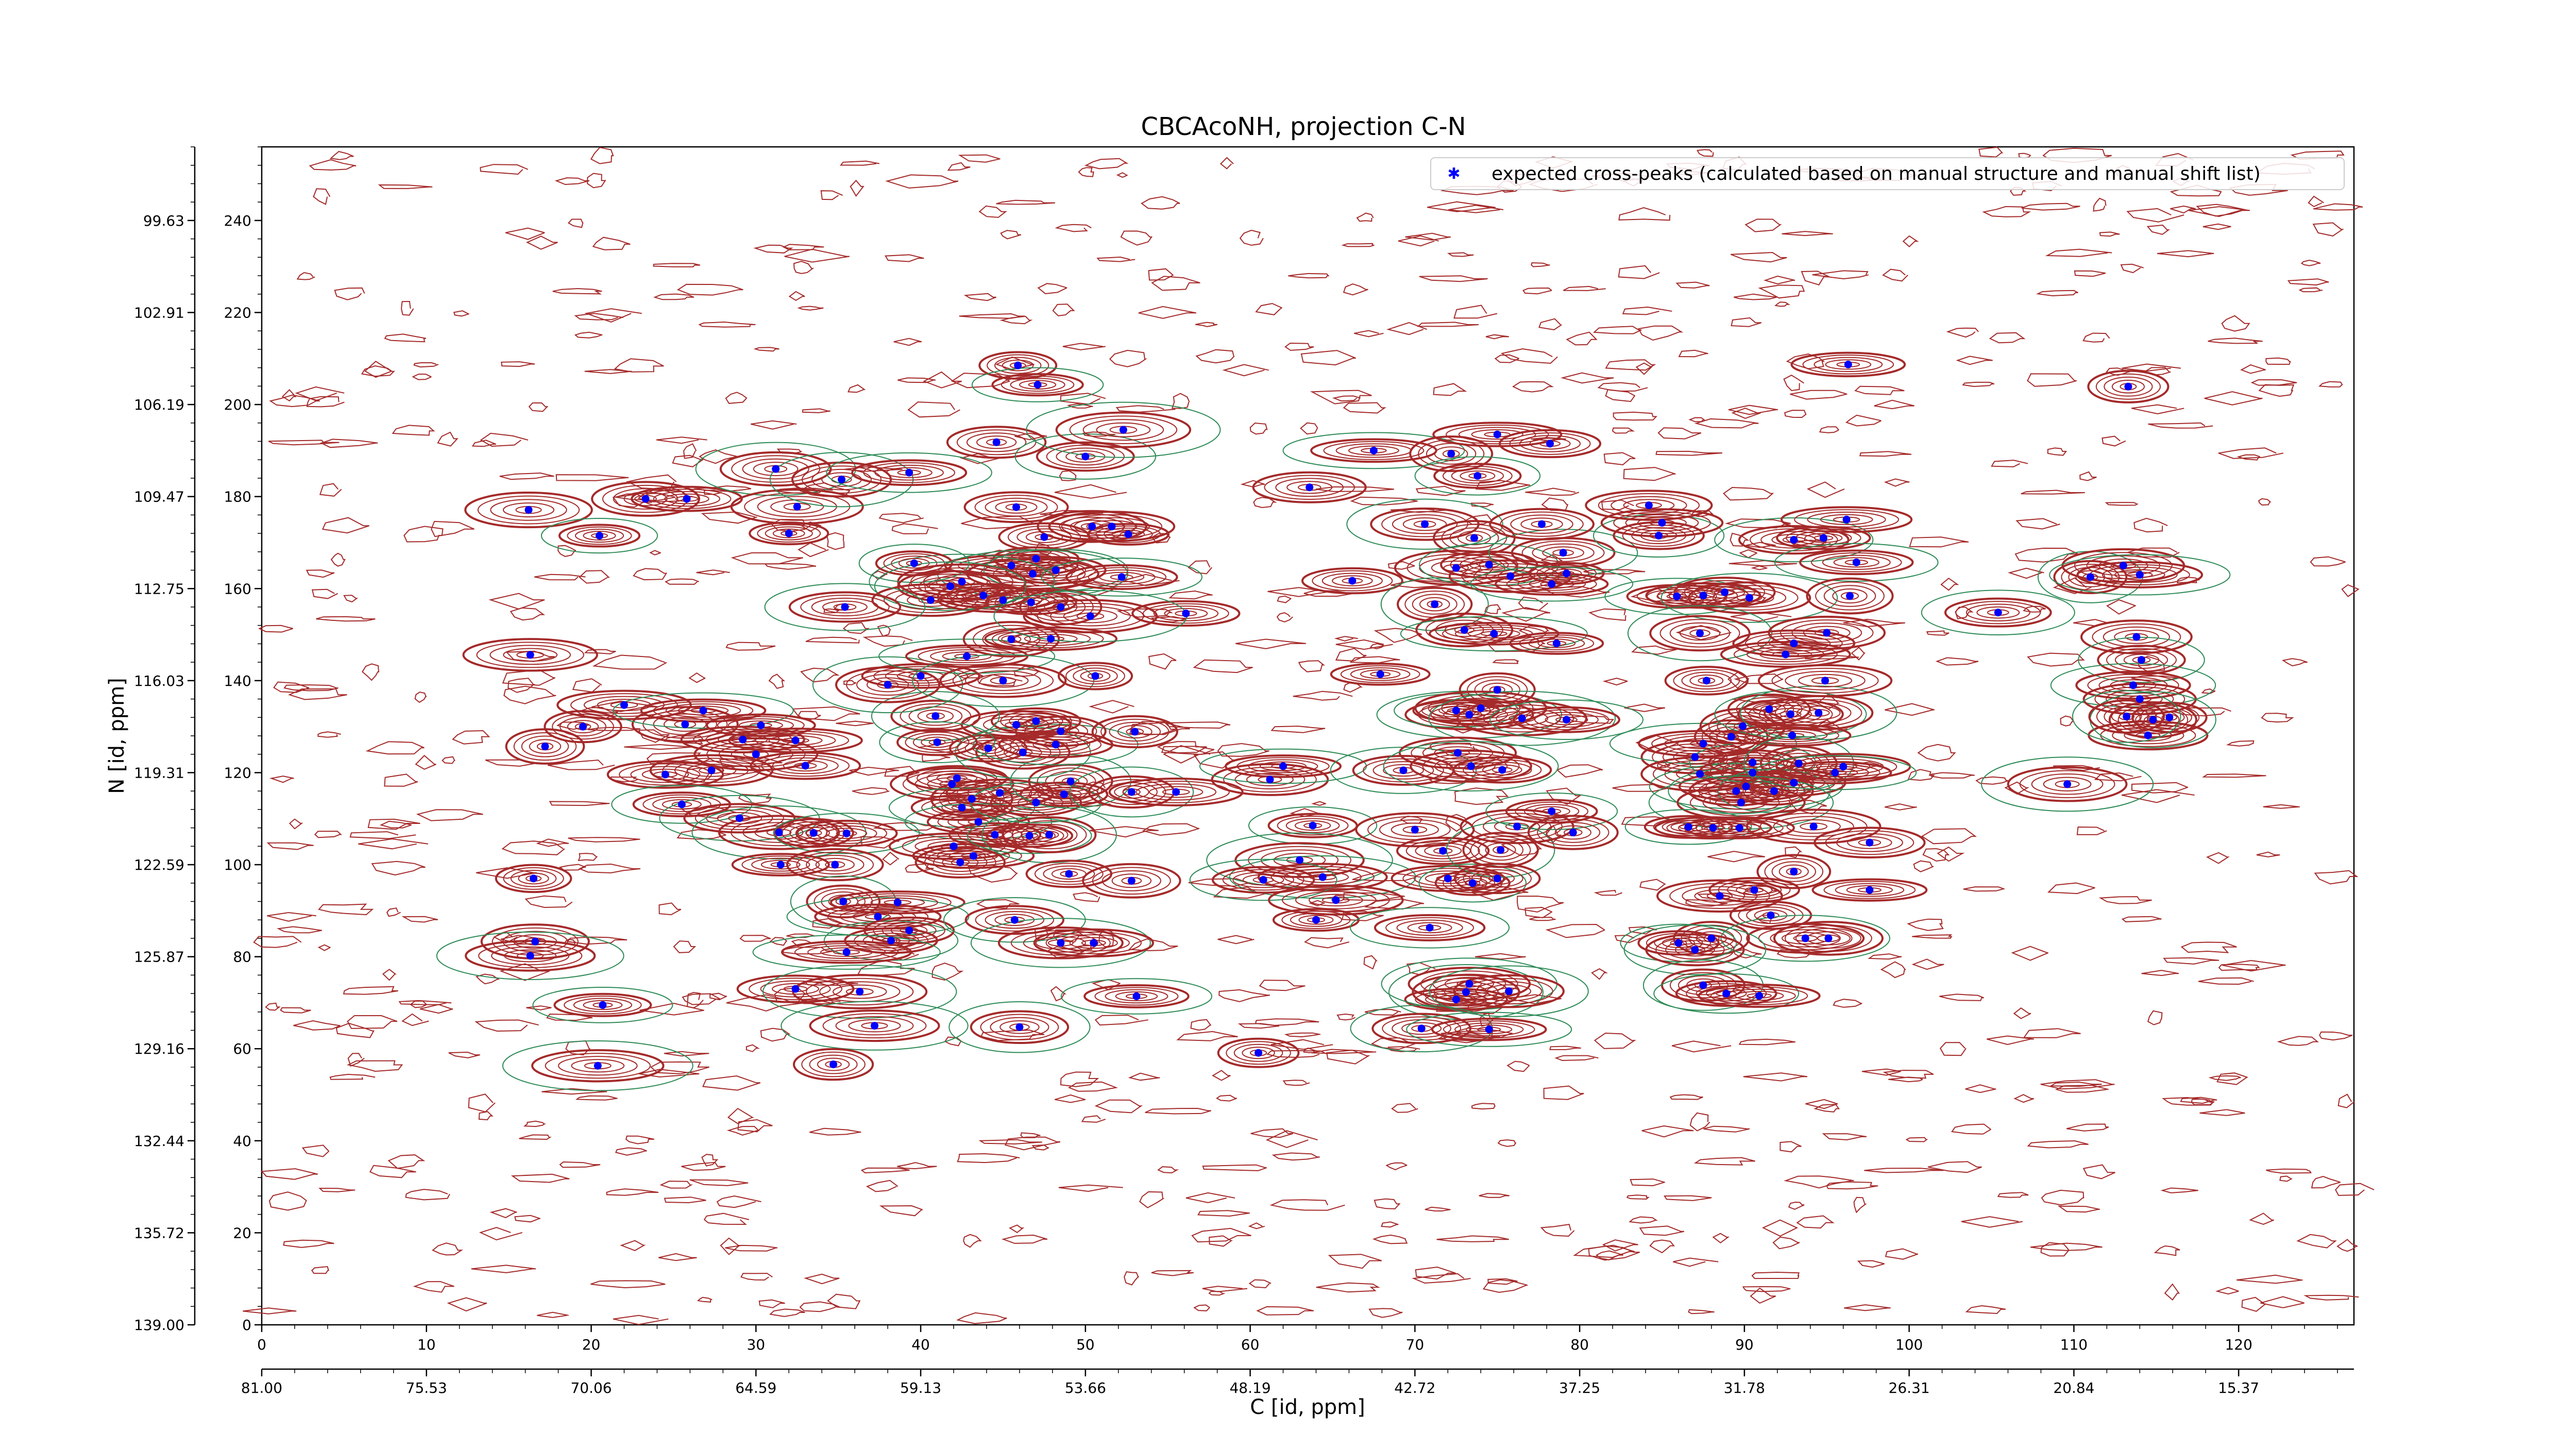  What do you see at coordinates (237, 680) in the screenshot?
I see `y-tick-label: 140` at bounding box center [237, 680].